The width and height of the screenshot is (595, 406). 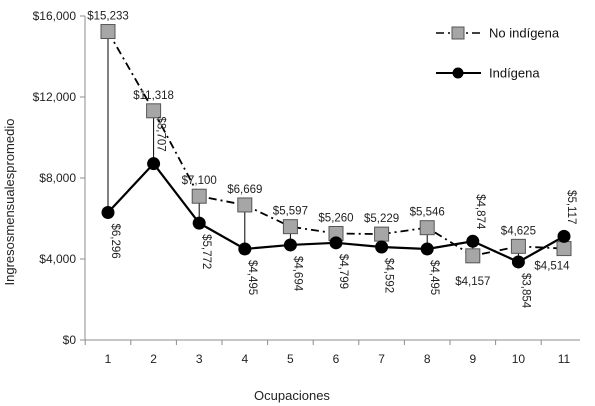 I want to click on y-tick-label: $8,000, so click(x=57, y=178).